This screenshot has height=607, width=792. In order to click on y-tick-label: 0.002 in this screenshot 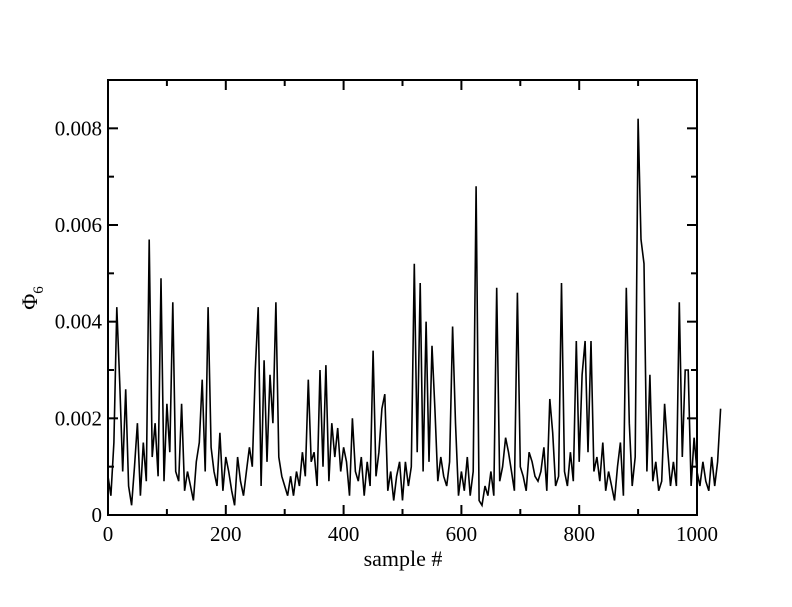, I will do `click(78, 418)`.